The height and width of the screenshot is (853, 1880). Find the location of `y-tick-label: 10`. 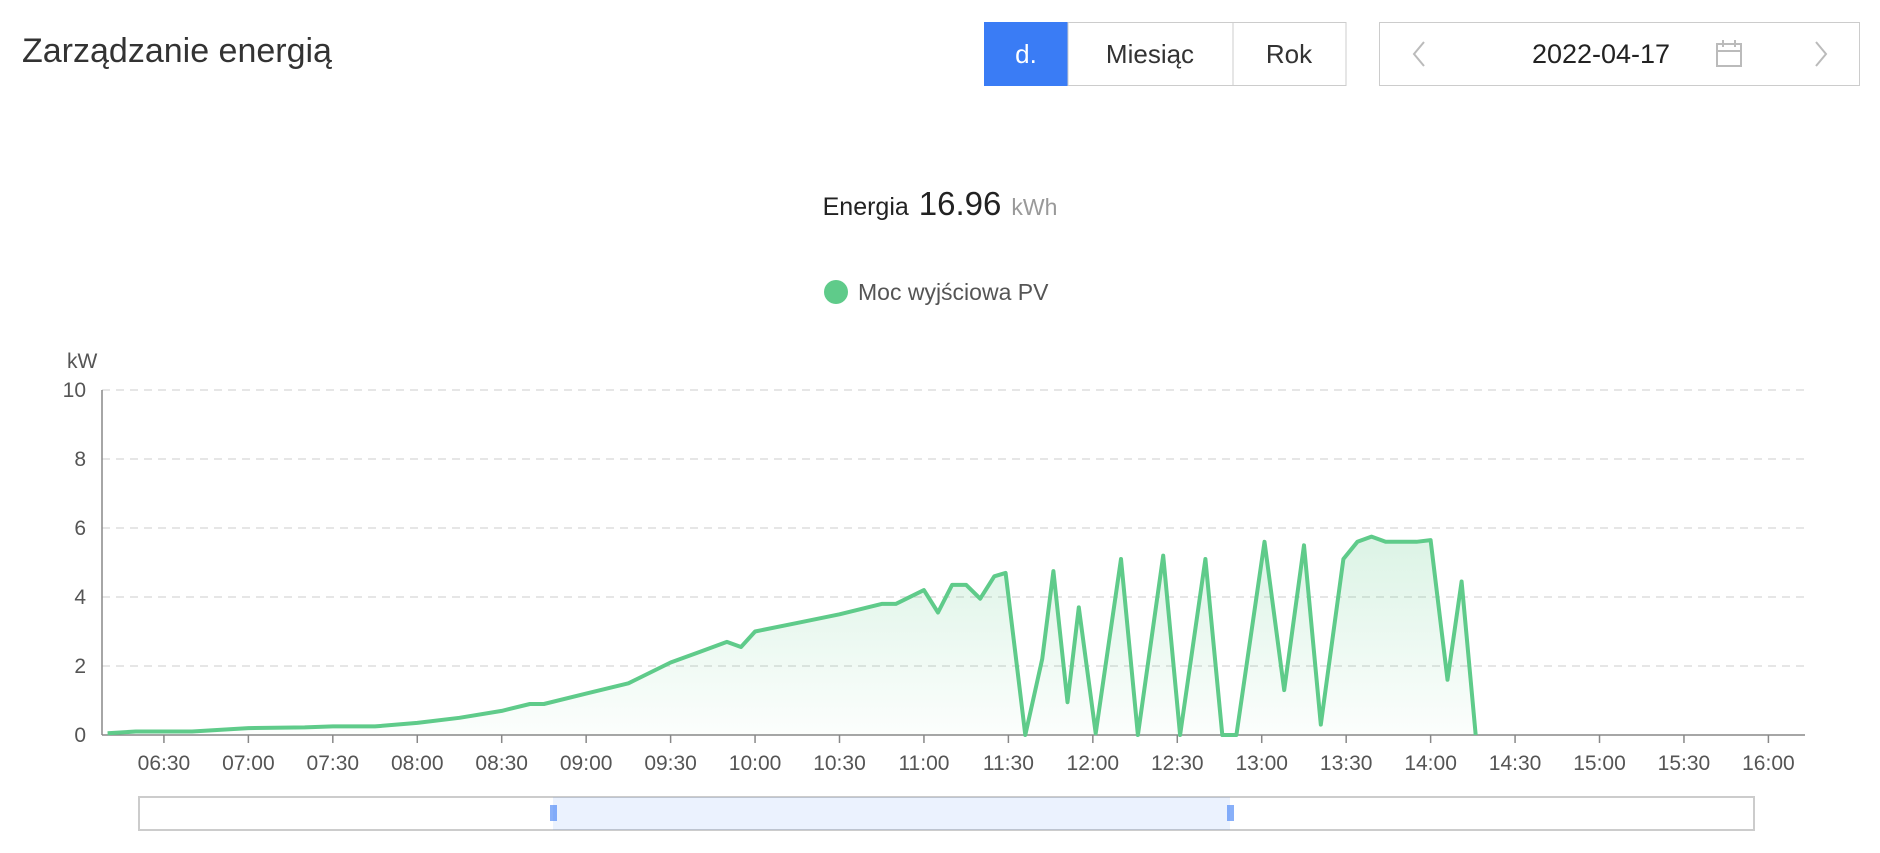

y-tick-label: 10 is located at coordinates (74, 390).